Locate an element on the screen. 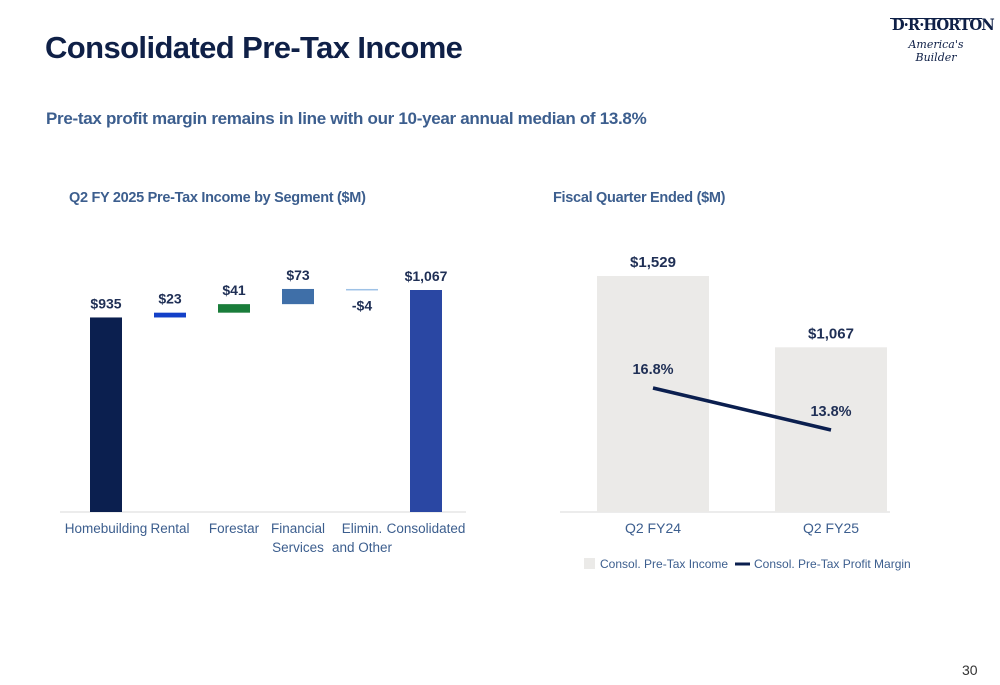 The height and width of the screenshot is (685, 1000). waterfall-category-label: Forestar is located at coordinates (234, 528).